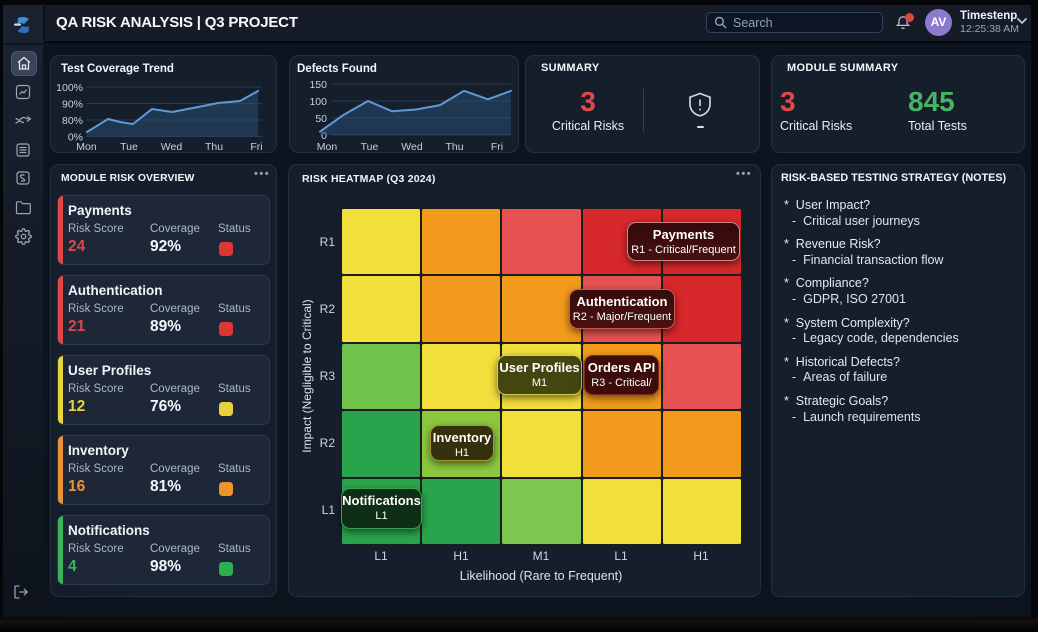 The height and width of the screenshot is (632, 1038). What do you see at coordinates (321, 119) in the screenshot?
I see `svg-text: 50` at bounding box center [321, 119].